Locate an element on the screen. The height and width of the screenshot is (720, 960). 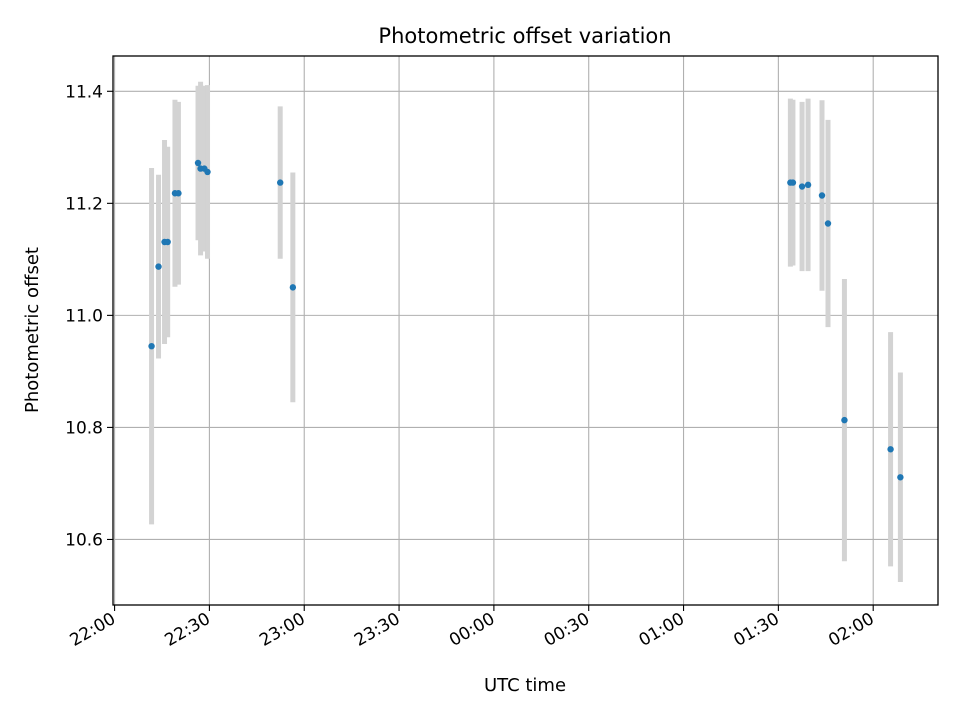
x-tick-label: 22:30 is located at coordinates (187, 630).